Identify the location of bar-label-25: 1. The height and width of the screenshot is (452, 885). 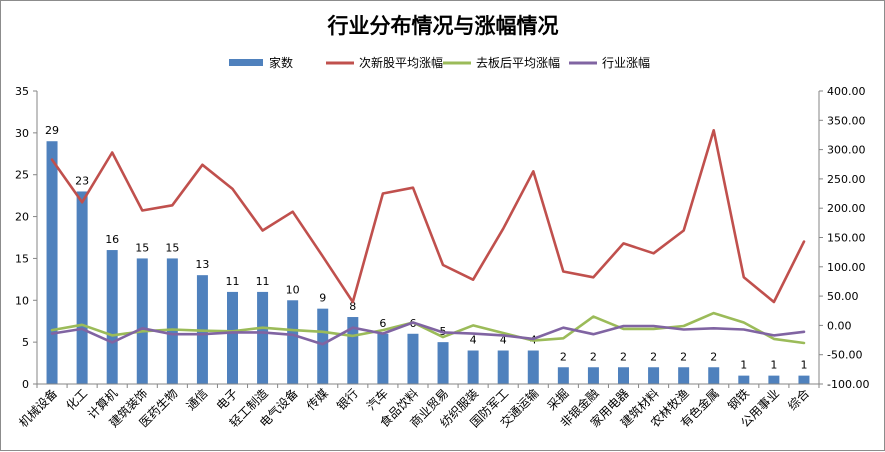
(803, 365).